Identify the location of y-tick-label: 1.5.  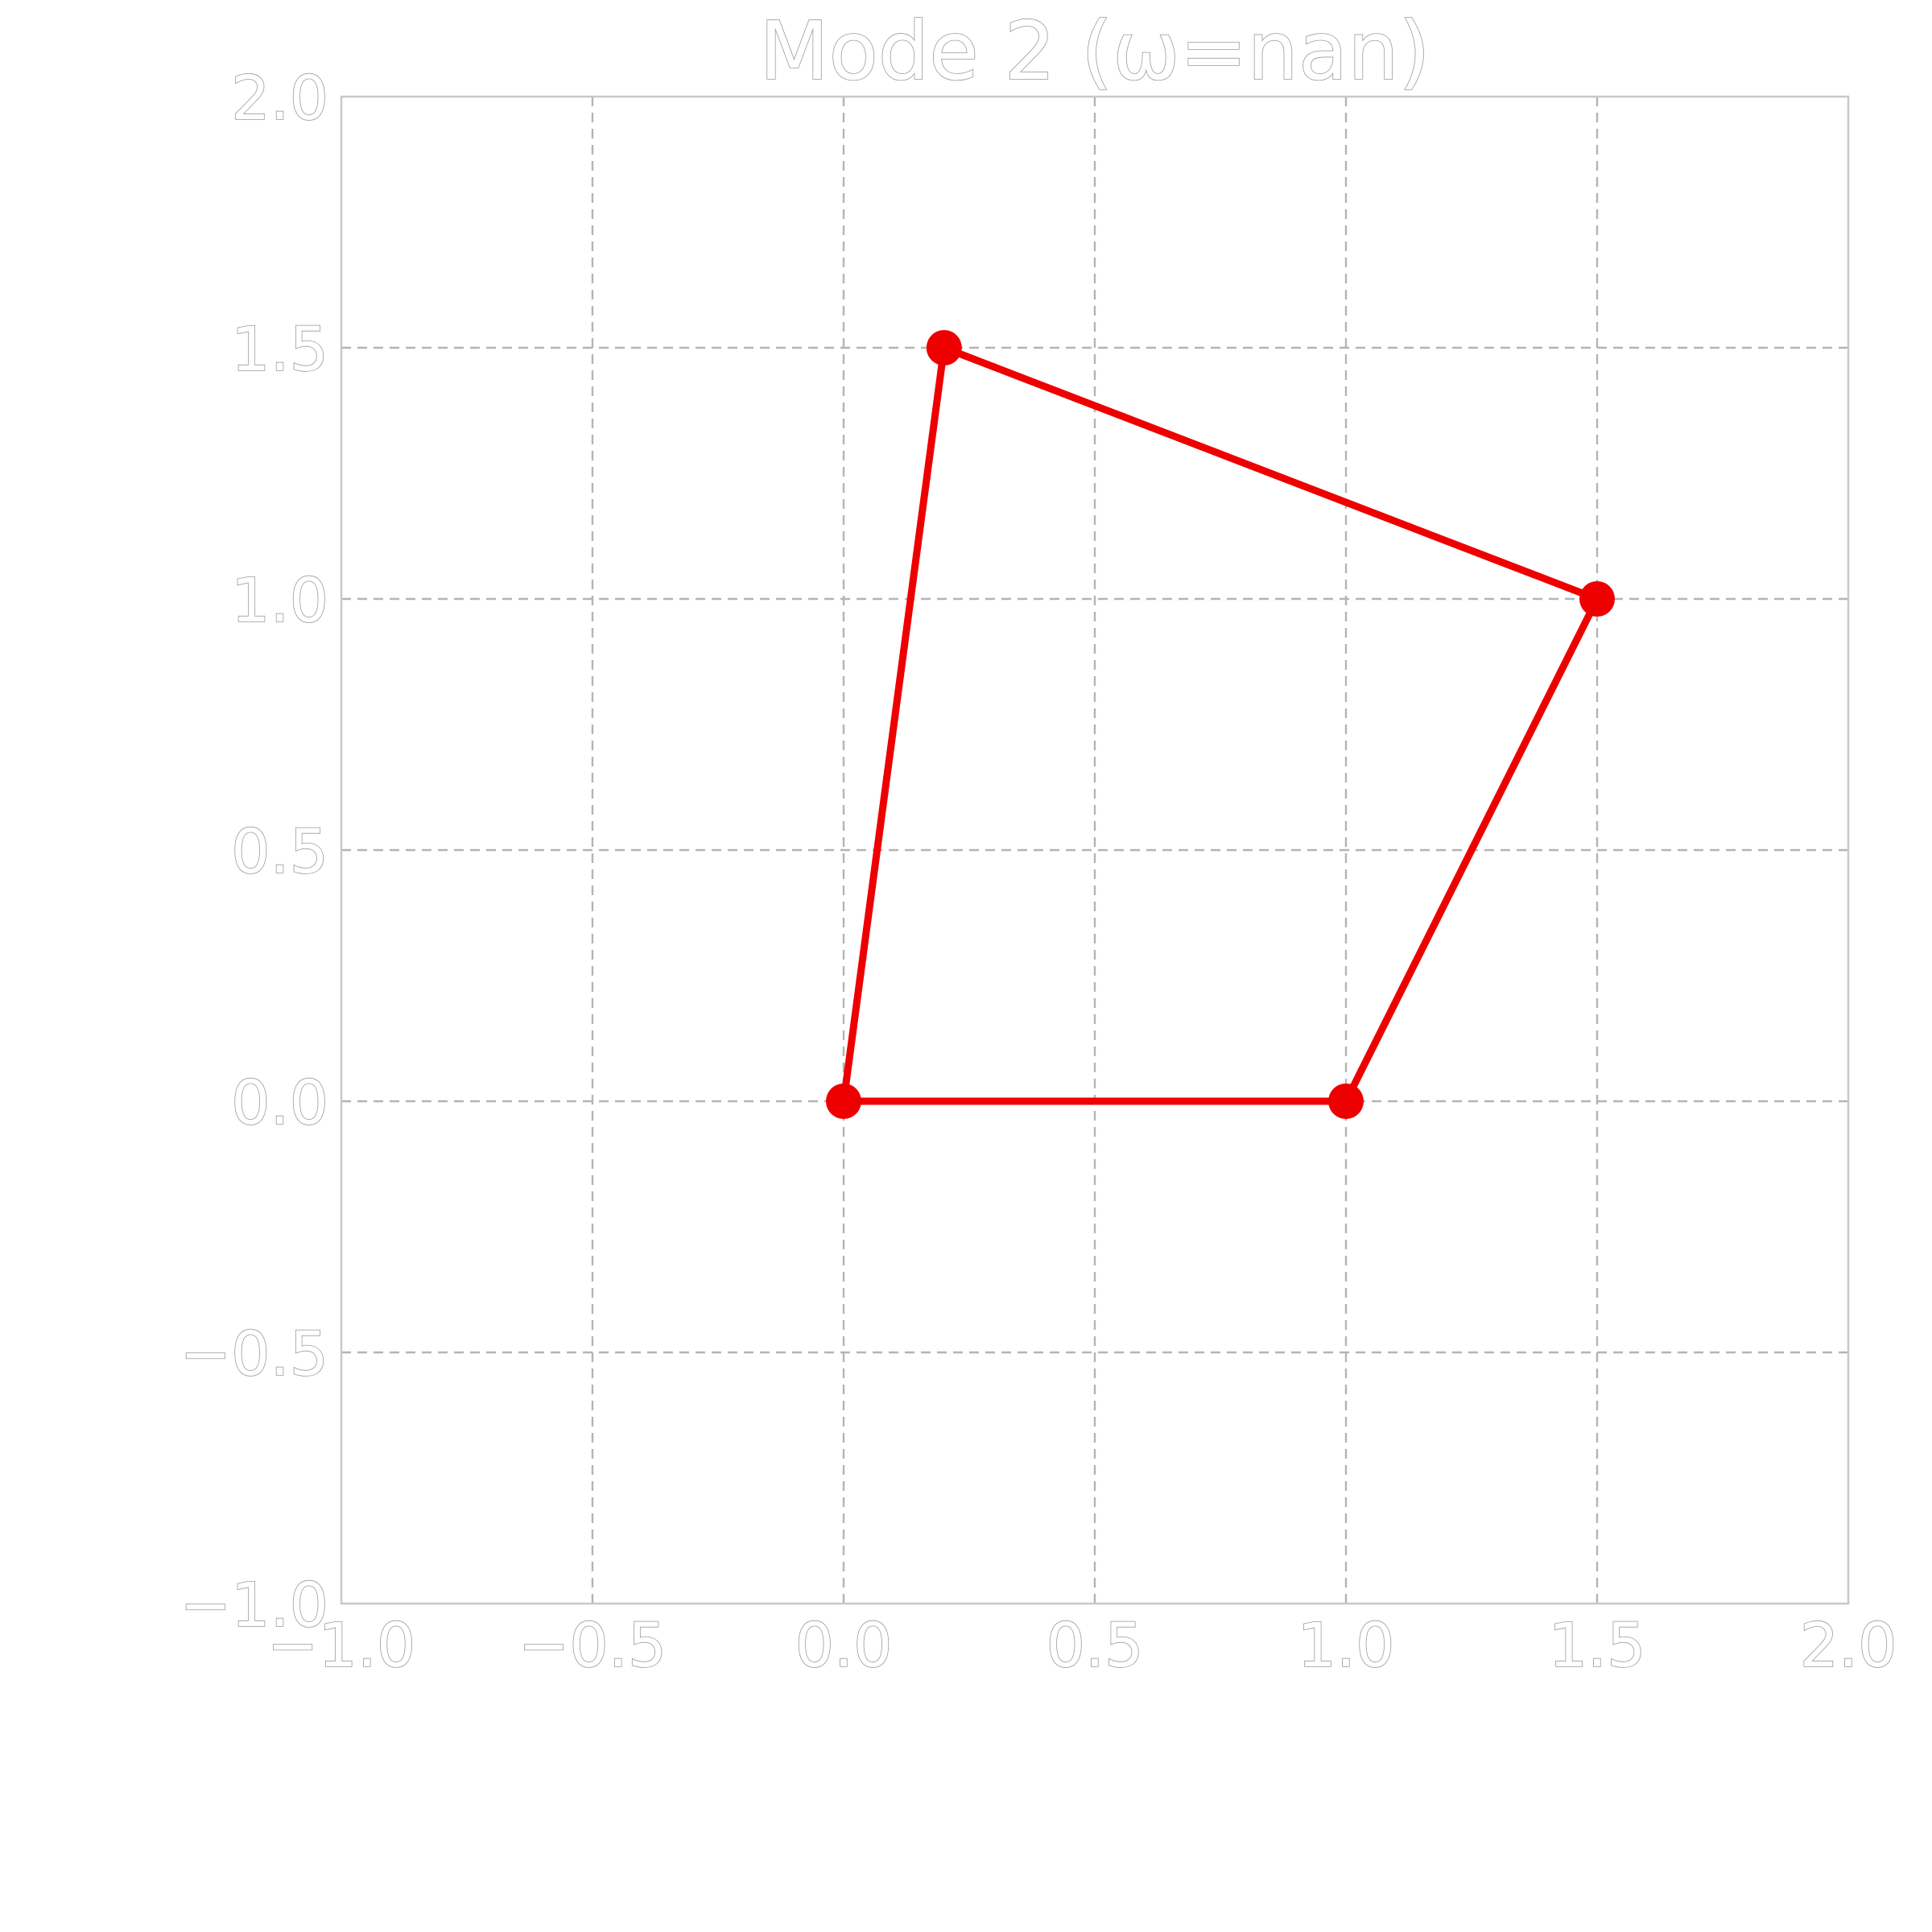
(279, 349).